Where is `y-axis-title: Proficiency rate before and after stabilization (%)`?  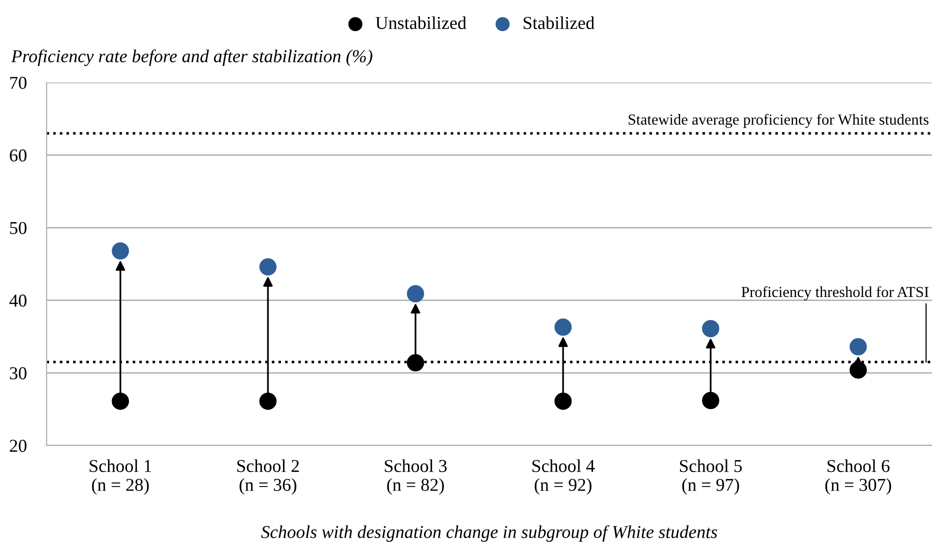 y-axis-title: Proficiency rate before and after stabilization (%) is located at coordinates (191, 57).